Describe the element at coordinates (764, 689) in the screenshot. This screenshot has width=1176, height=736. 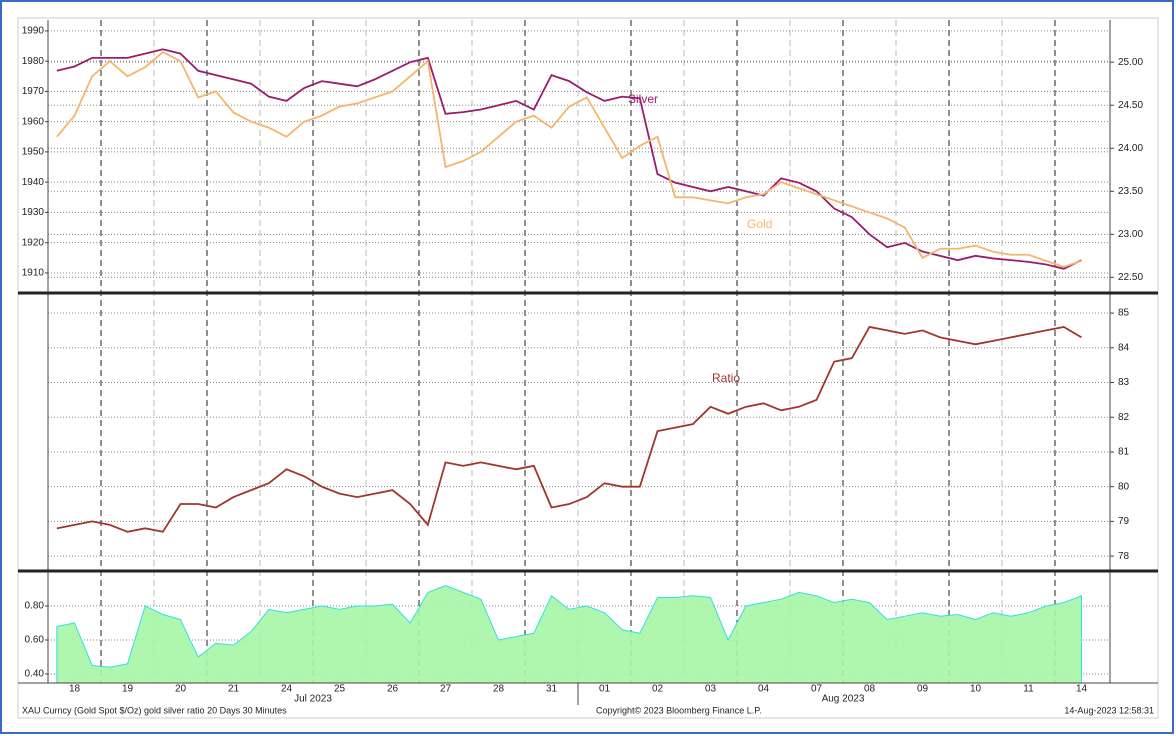
I see `x-tick-label: 04` at that location.